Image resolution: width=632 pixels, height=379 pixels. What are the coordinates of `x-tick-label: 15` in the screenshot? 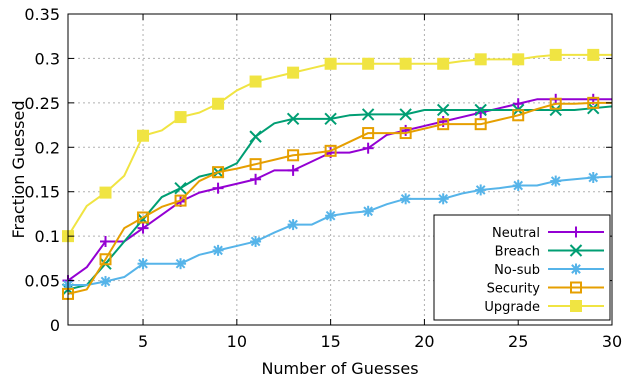 It's located at (330, 341).